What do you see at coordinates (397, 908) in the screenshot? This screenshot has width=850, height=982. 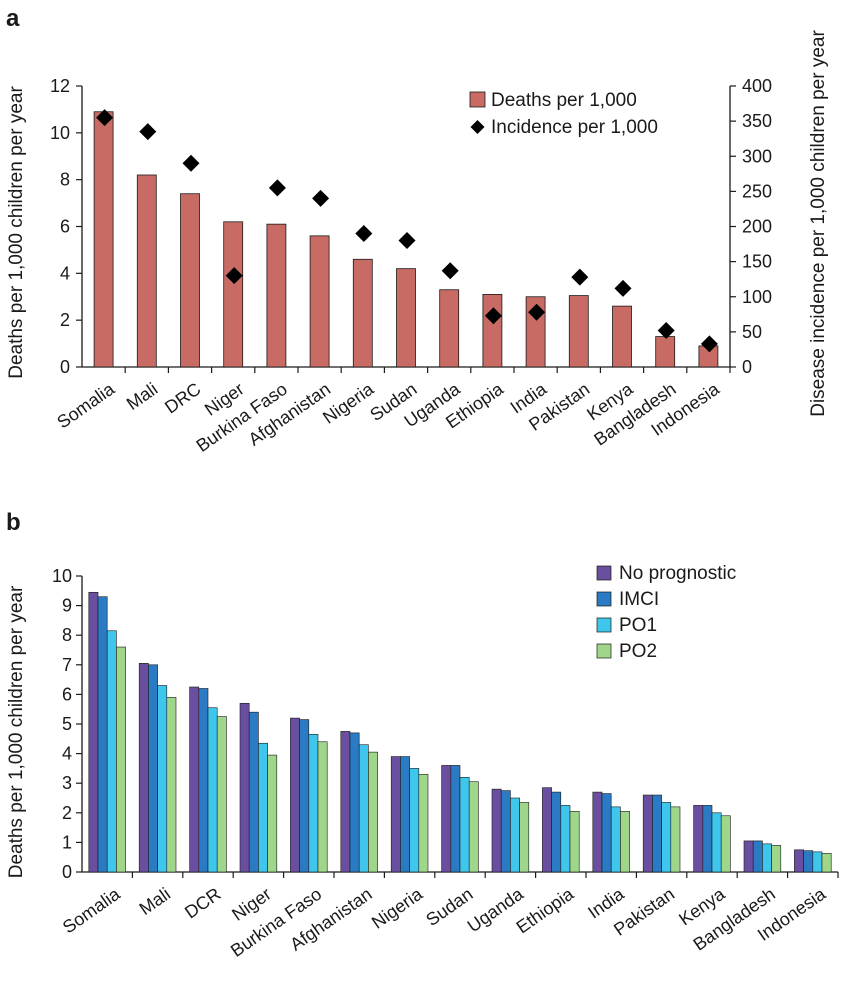 I see `panel-b-category-label: Nigeria` at bounding box center [397, 908].